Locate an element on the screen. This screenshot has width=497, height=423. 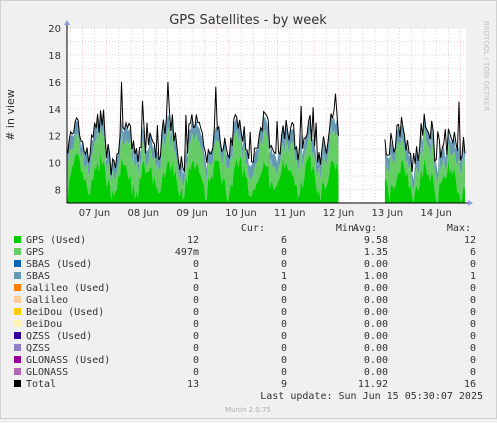
legend-name: SBAS (Used) is located at coordinates (59, 264).